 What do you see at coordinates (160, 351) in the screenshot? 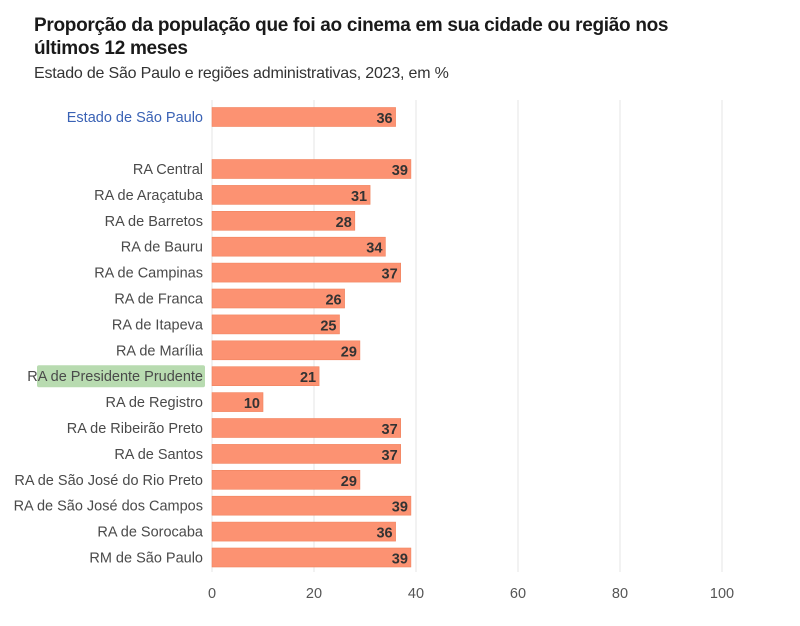
I see `category-label: RA de Marília` at bounding box center [160, 351].